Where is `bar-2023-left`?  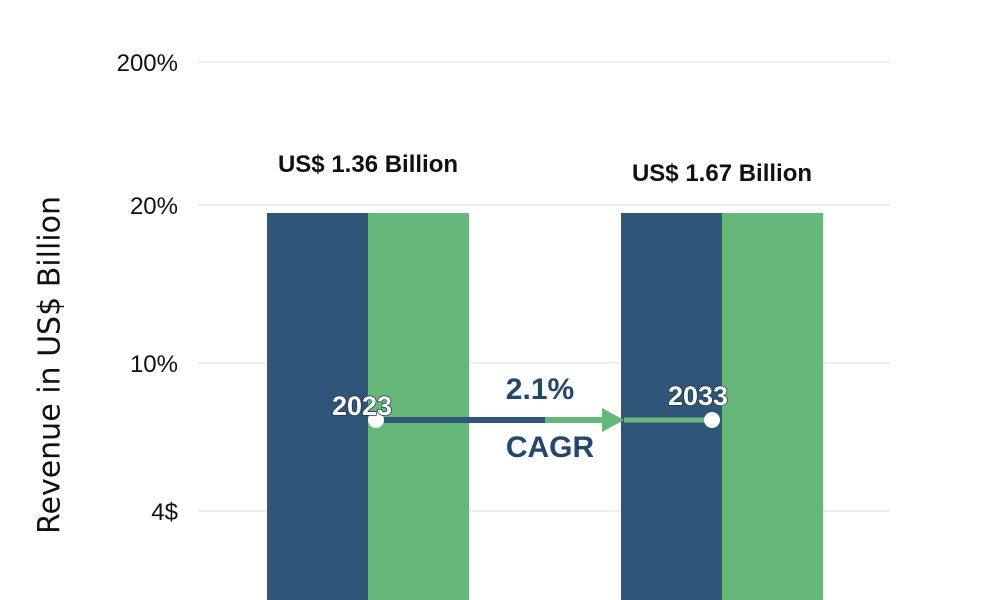 bar-2023-left is located at coordinates (317, 406).